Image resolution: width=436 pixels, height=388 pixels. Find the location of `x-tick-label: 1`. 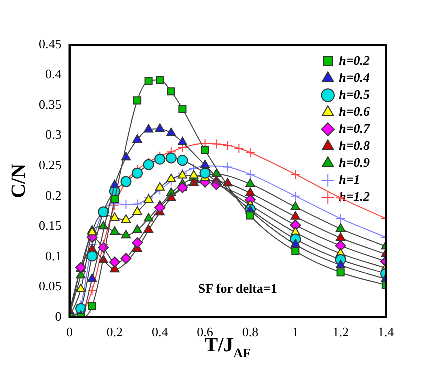

x-tick-label: 1 is located at coordinates (295, 332).